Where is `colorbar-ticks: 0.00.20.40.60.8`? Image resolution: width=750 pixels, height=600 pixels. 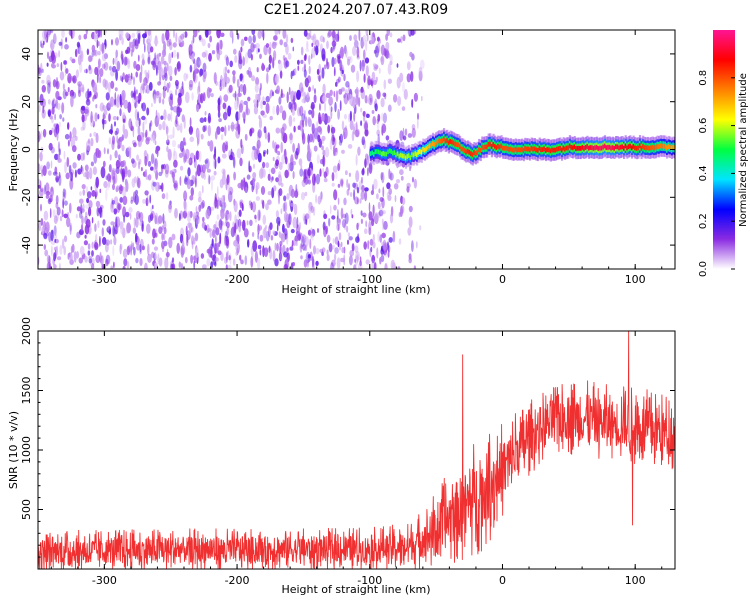 colorbar-ticks: 0.00.20.40.60.8 is located at coordinates (716, 173).